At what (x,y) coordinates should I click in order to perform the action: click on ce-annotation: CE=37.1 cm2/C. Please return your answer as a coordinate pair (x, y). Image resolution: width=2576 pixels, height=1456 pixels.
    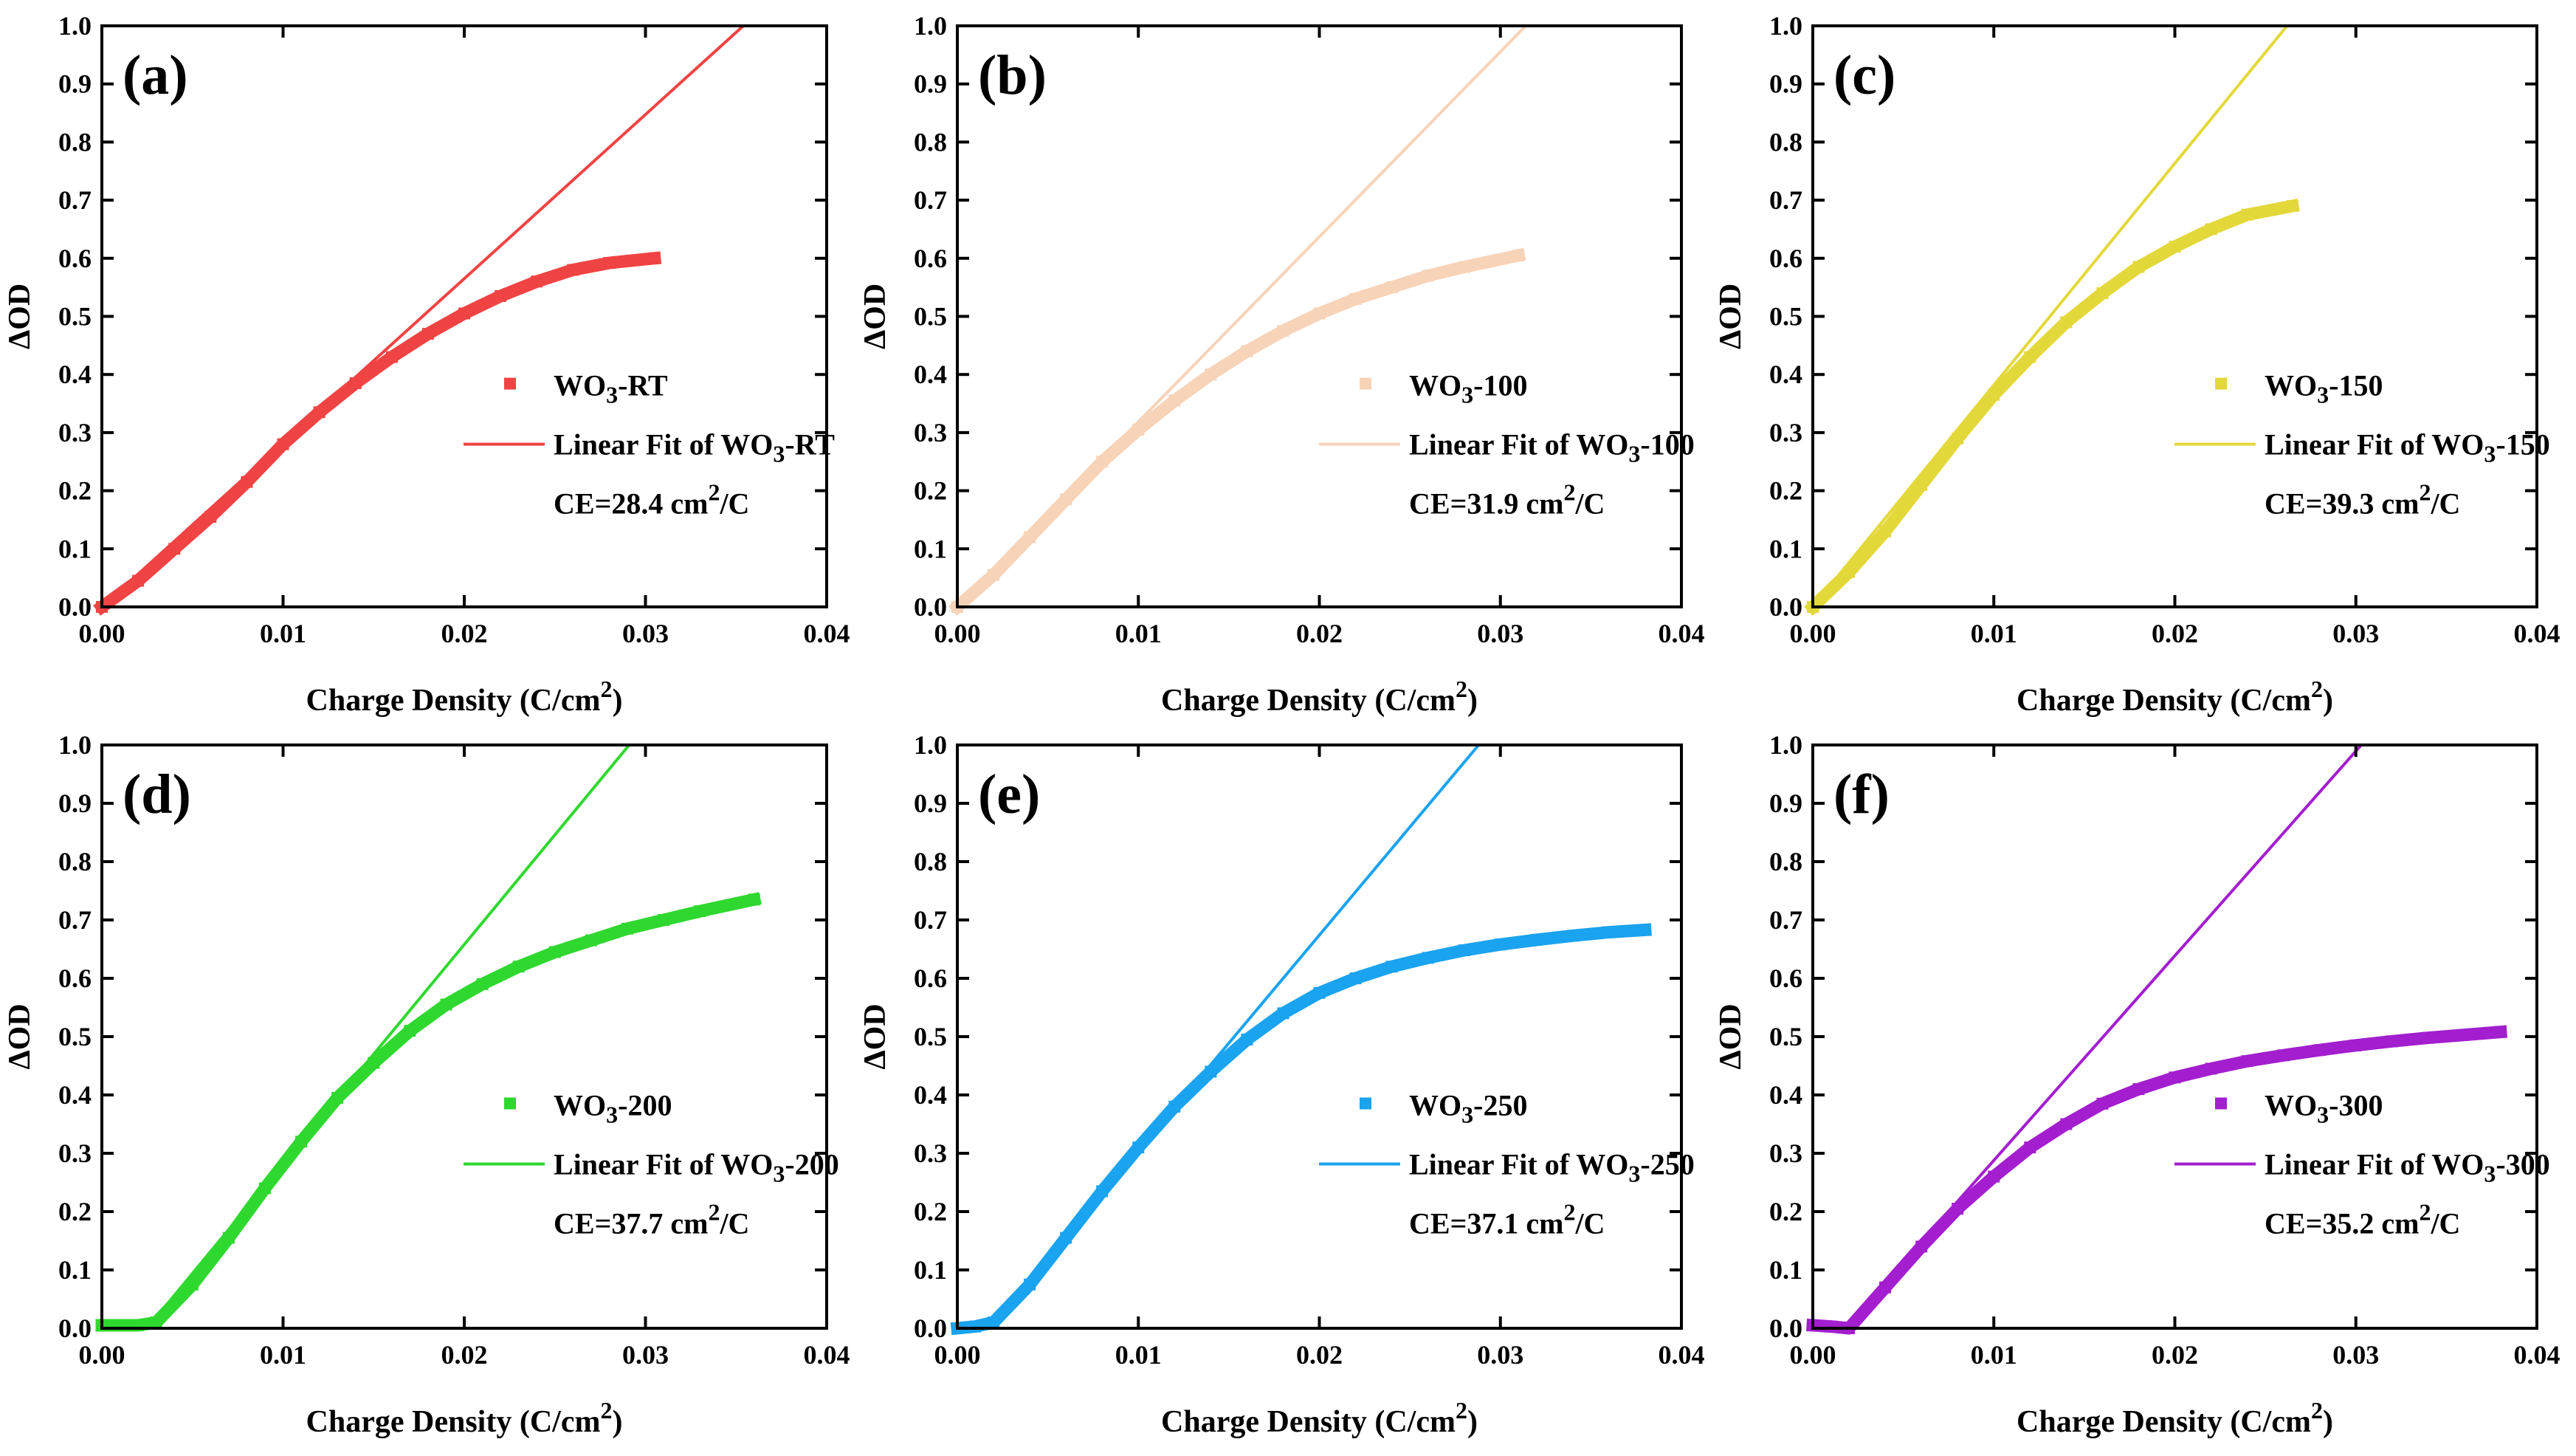
    Looking at the image, I should click on (1507, 1219).